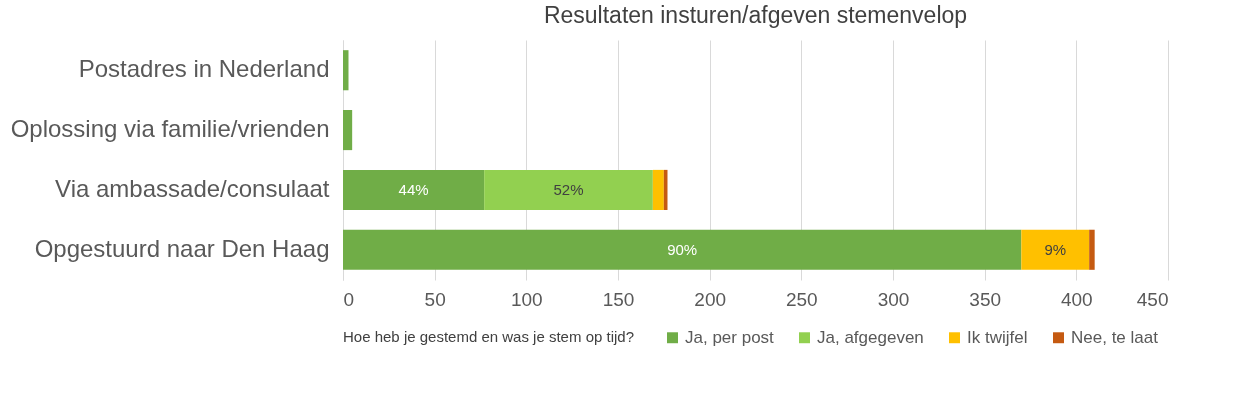  What do you see at coordinates (618, 299) in the screenshot?
I see `x-tick-label: 150` at bounding box center [618, 299].